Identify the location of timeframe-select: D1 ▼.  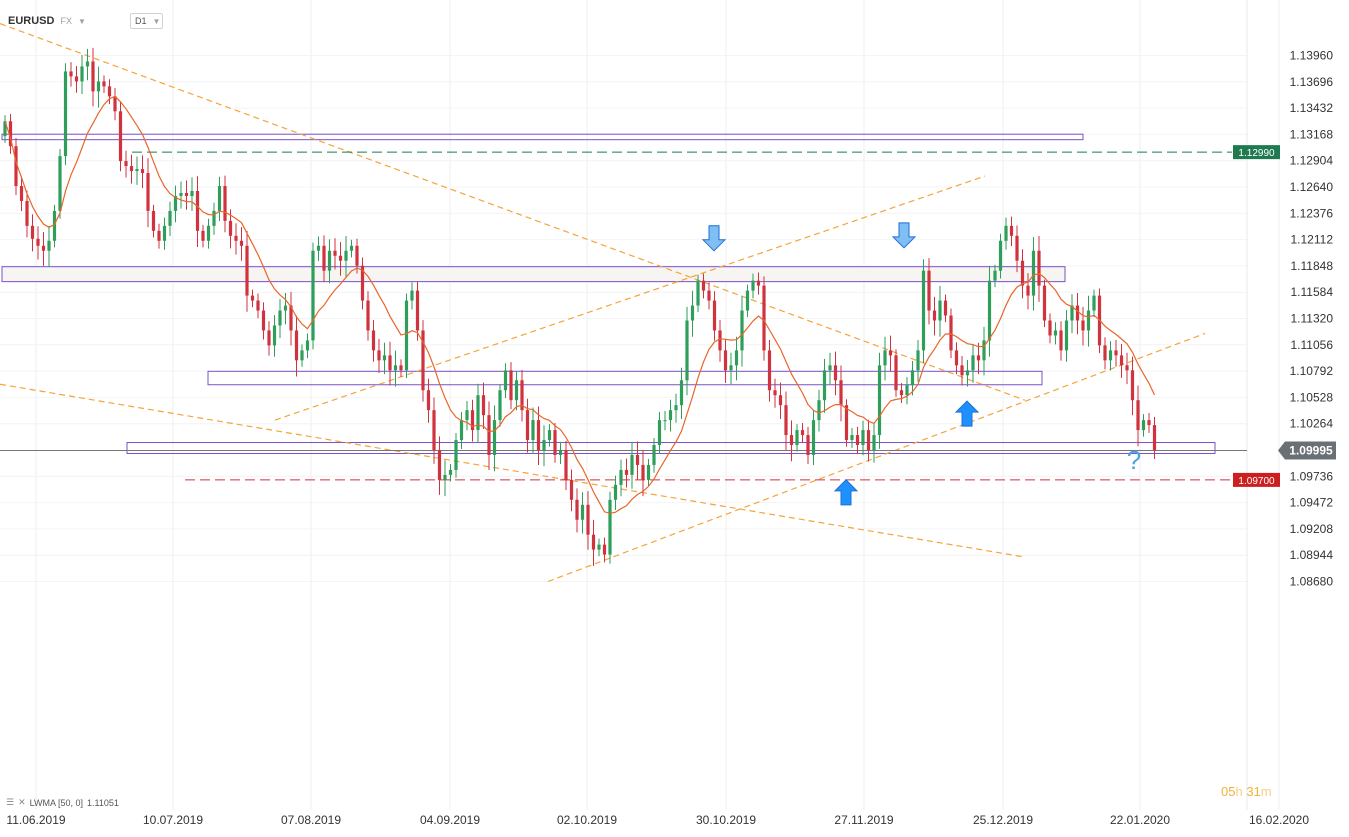
(146, 21).